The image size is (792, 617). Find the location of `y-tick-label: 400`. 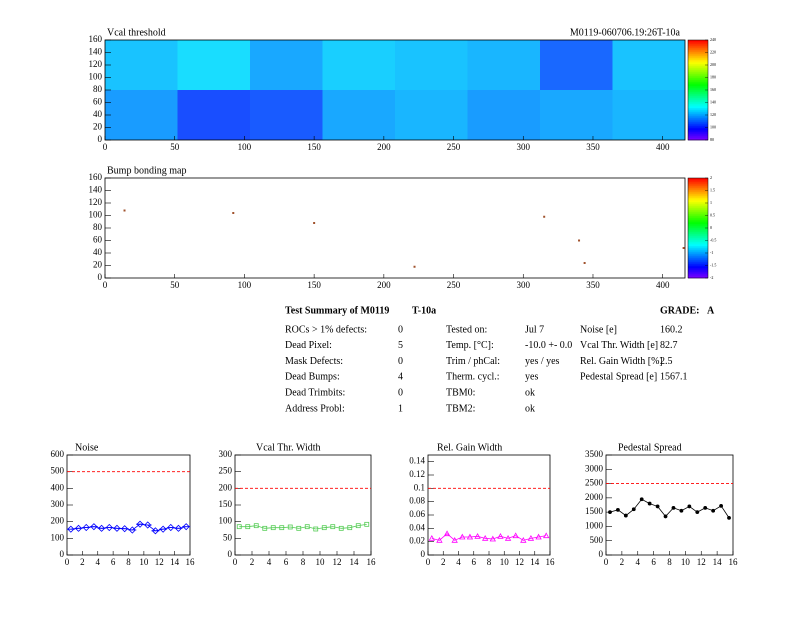

y-tick-label: 400 is located at coordinates (58, 487).